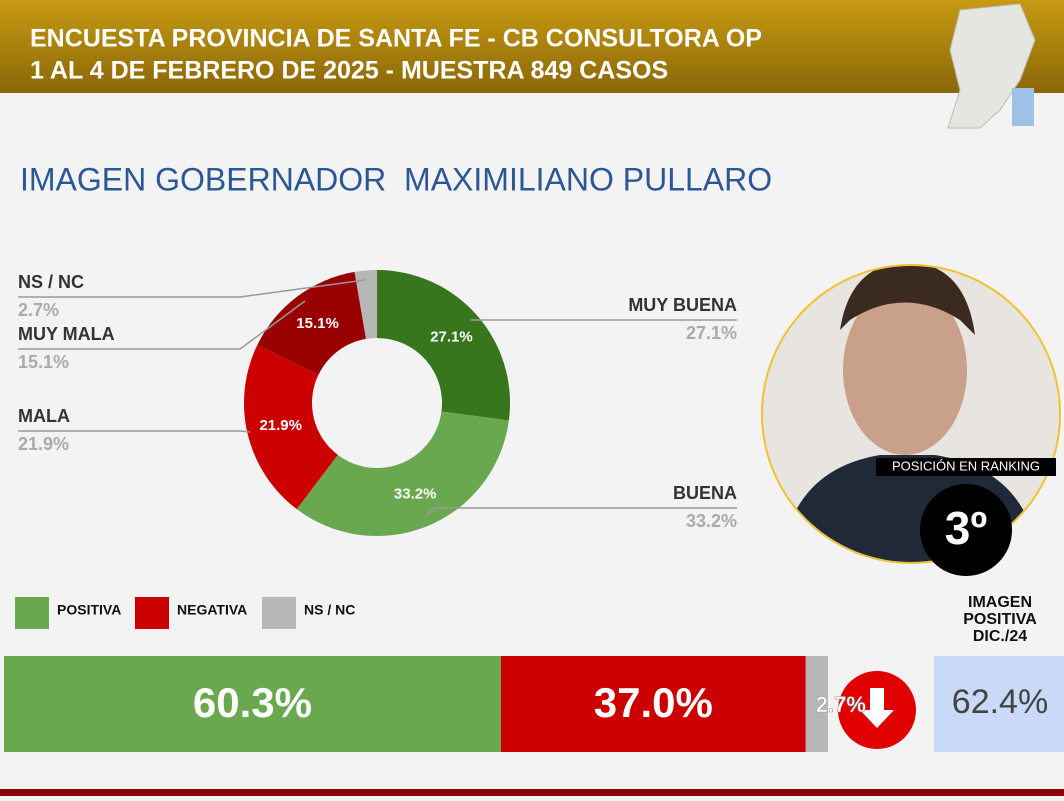 The image size is (1064, 801). What do you see at coordinates (51, 282) in the screenshot?
I see `category-label: NS / NC` at bounding box center [51, 282].